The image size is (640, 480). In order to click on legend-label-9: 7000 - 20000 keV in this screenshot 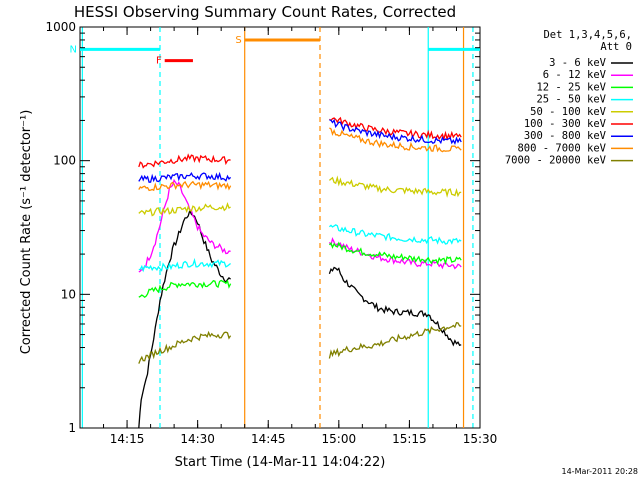, I will do `click(556, 161)`.